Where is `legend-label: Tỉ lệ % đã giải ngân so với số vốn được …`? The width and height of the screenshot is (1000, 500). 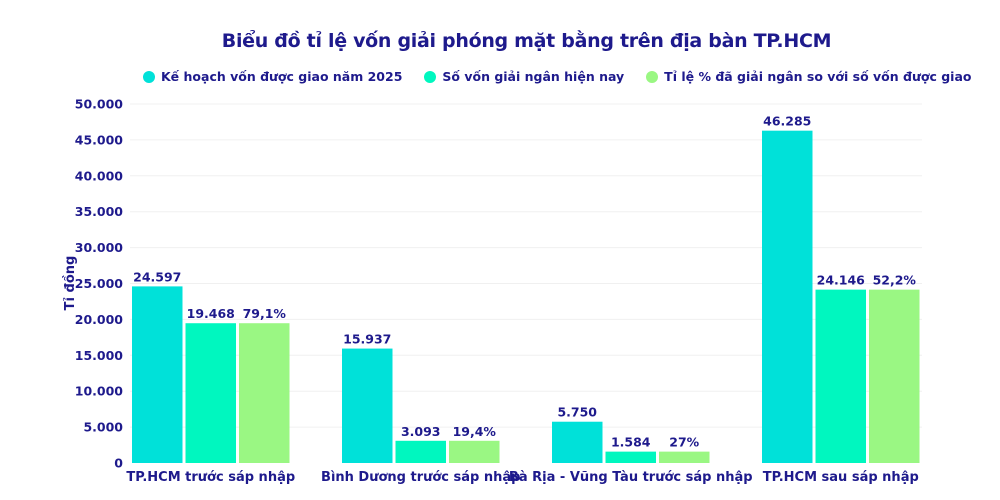 legend-label: Tỉ lệ % đã giải ngân so với số vốn được … is located at coordinates (818, 76).